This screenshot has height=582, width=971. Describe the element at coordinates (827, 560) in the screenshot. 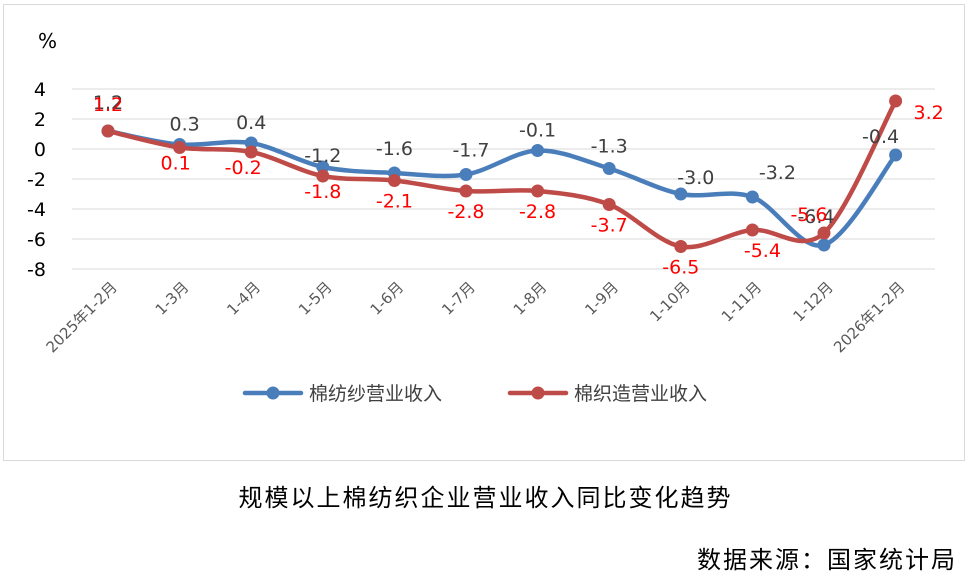

I see `data-source-note: 数据来源：国家统计局` at that location.